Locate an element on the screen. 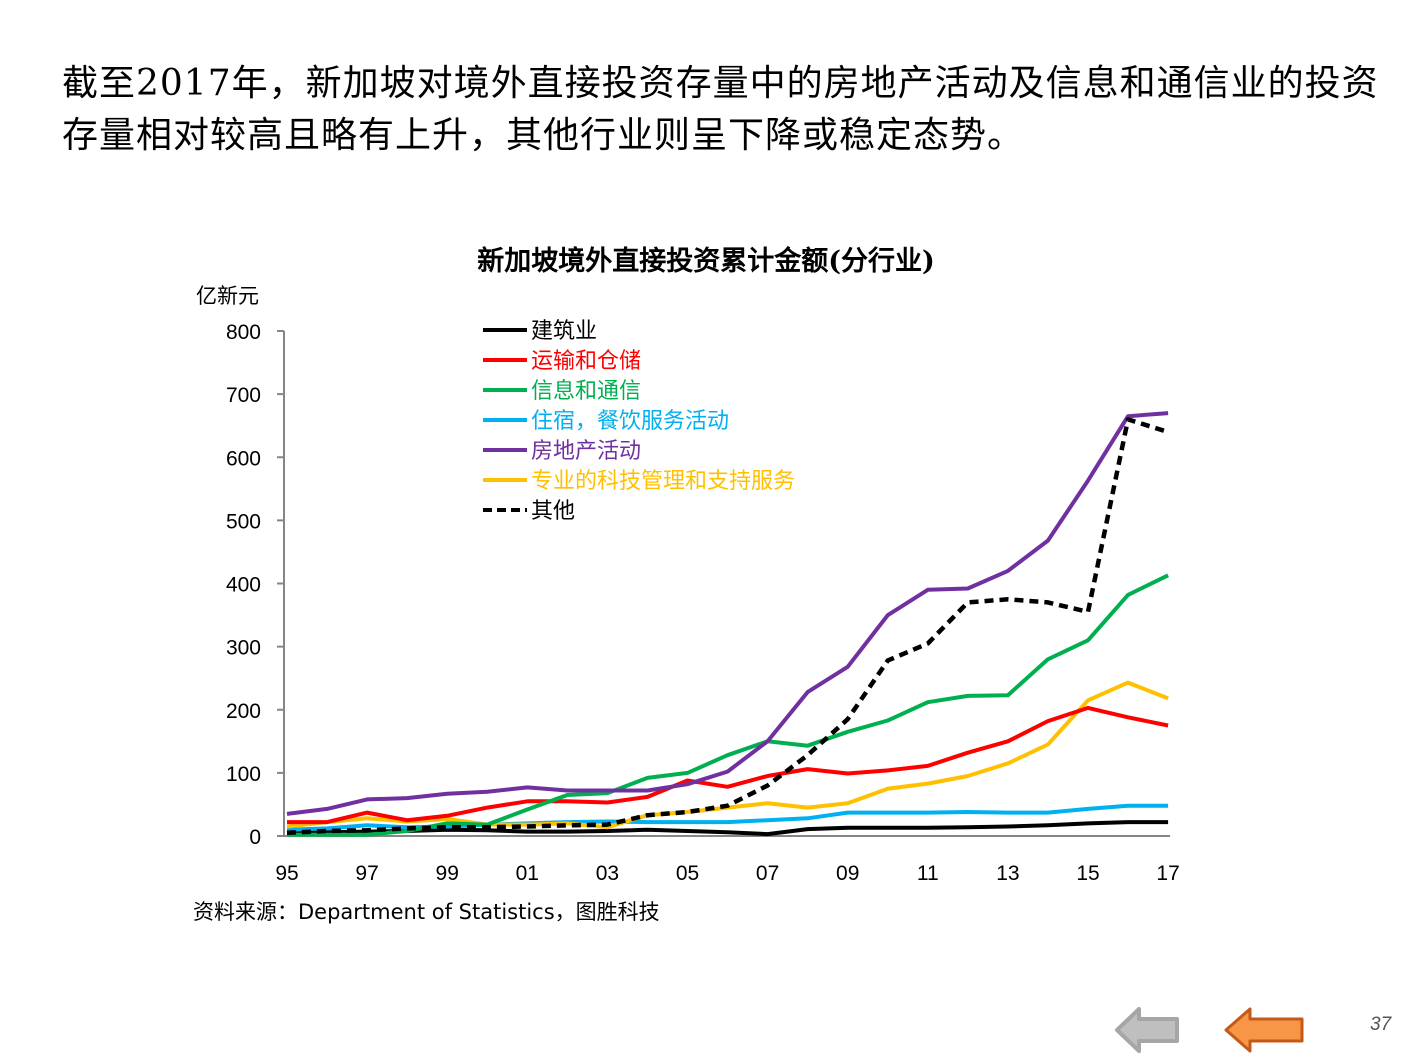  x-tick-label: 03 is located at coordinates (607, 873).